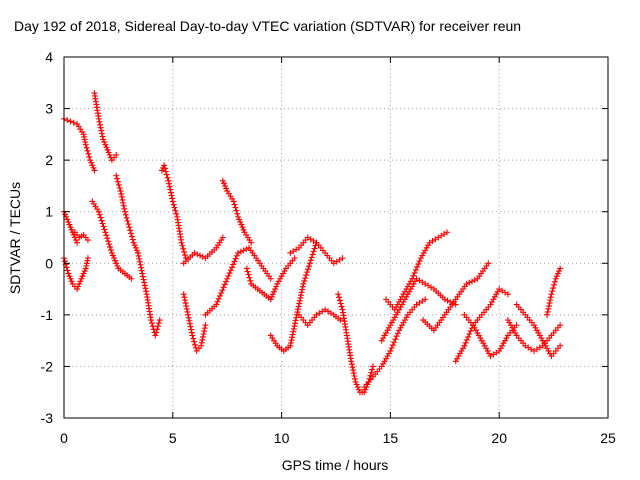 Image resolution: width=640 pixels, height=480 pixels. What do you see at coordinates (47, 418) in the screenshot?
I see `y-tick-label: -3` at bounding box center [47, 418].